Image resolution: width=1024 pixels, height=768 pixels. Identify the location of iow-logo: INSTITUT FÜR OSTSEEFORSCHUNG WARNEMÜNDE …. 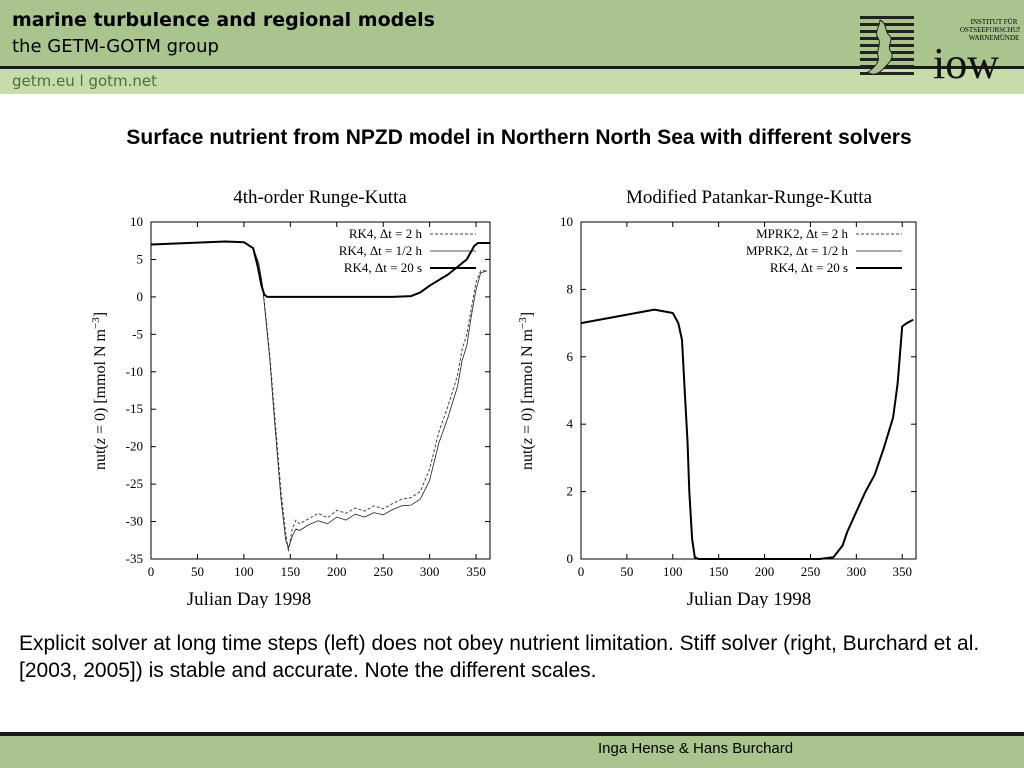
(940, 49).